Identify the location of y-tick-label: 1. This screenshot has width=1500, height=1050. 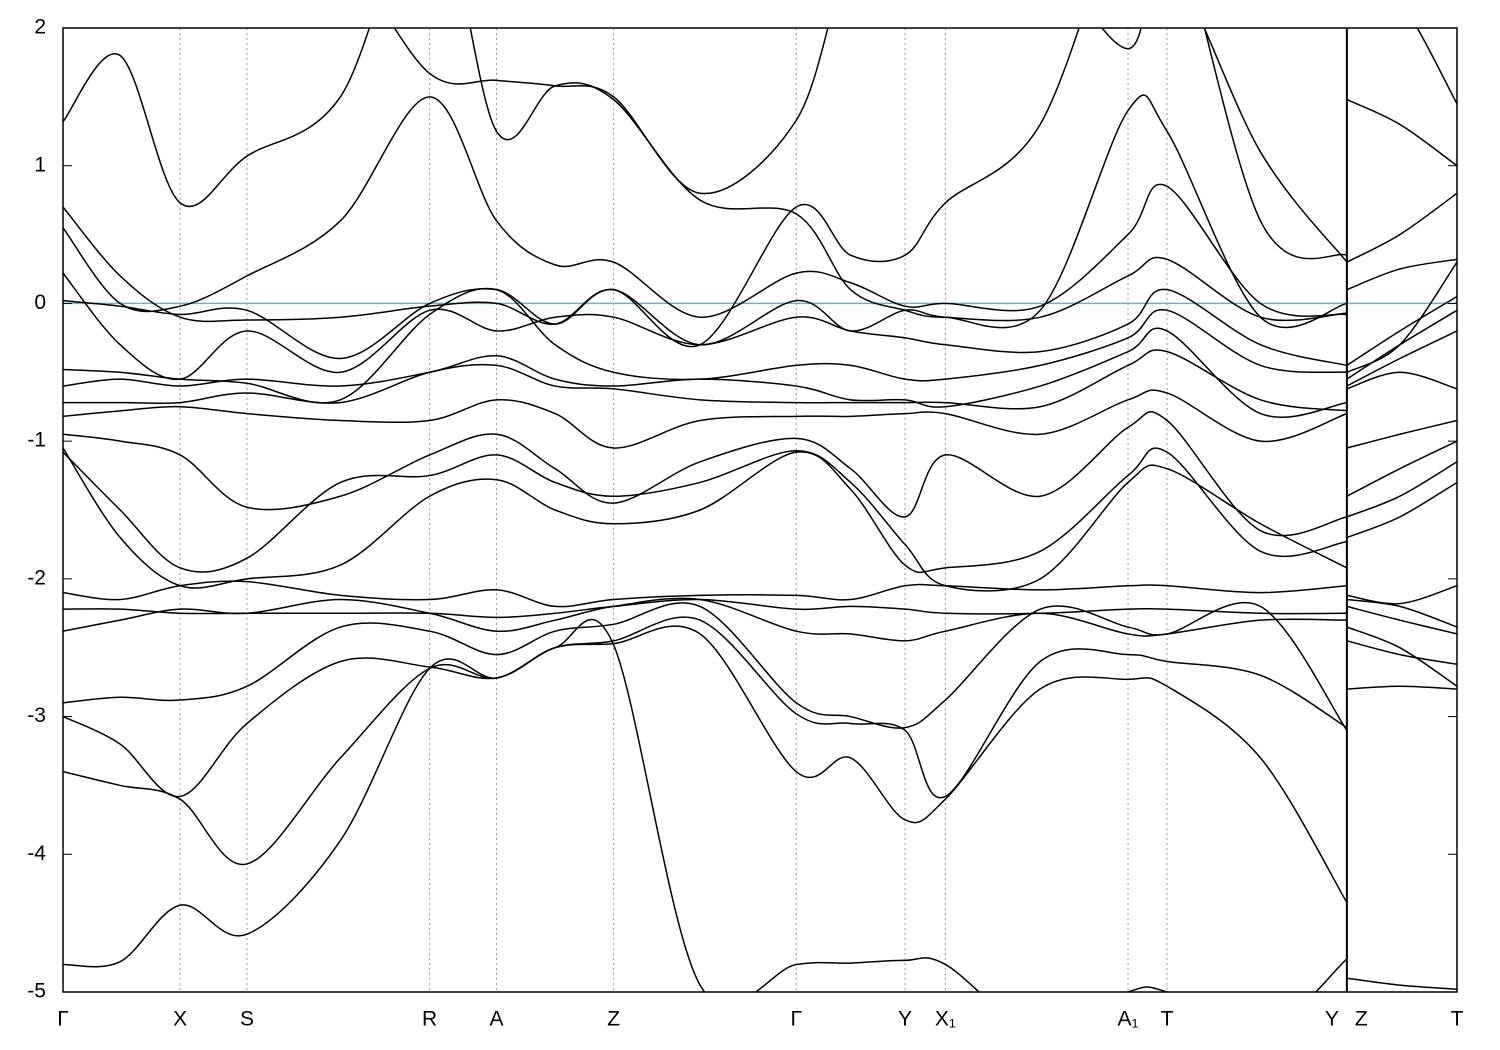
(40, 164).